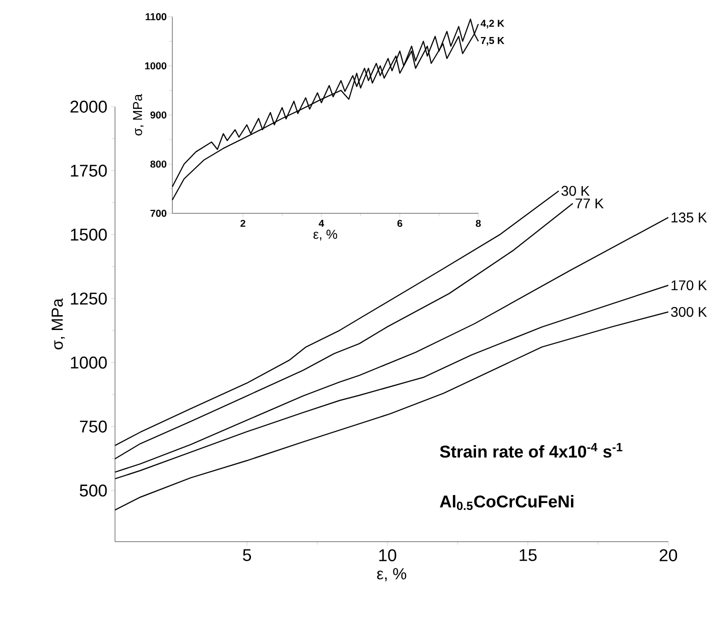 The image size is (720, 619). What do you see at coordinates (528, 555) in the screenshot?
I see `x-tick-label: 15` at bounding box center [528, 555].